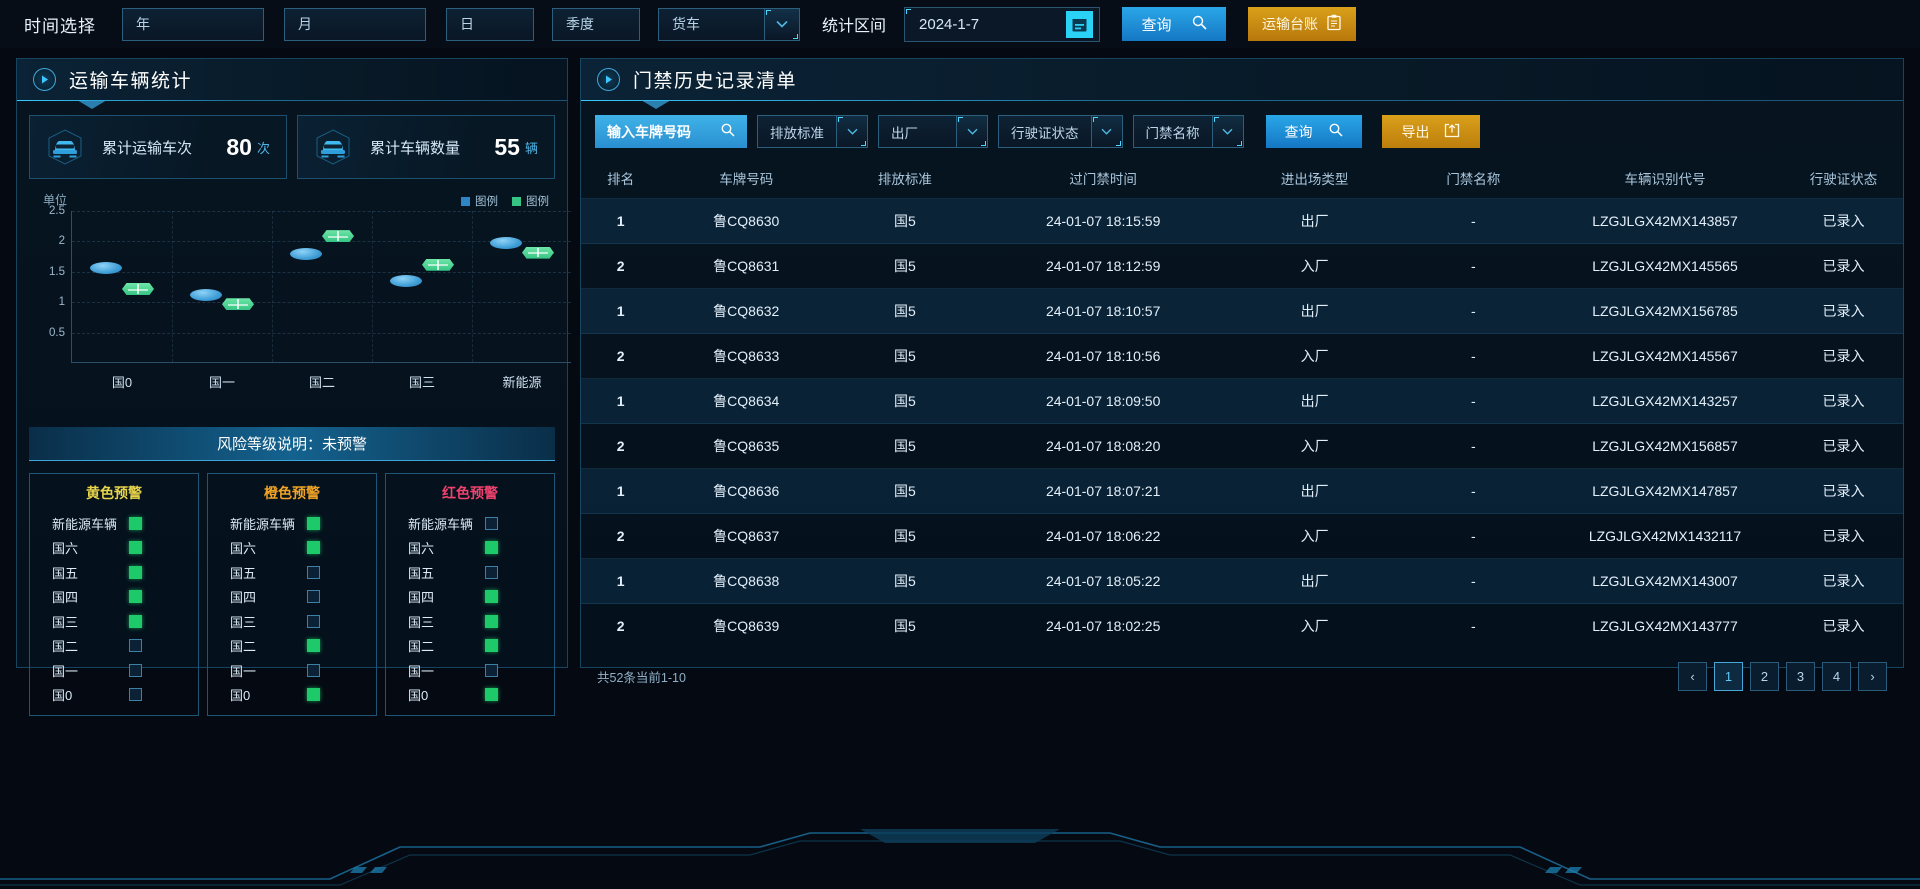 This screenshot has height=889, width=1920. What do you see at coordinates (1080, 24) in the screenshot?
I see `calendar-icon` at bounding box center [1080, 24].